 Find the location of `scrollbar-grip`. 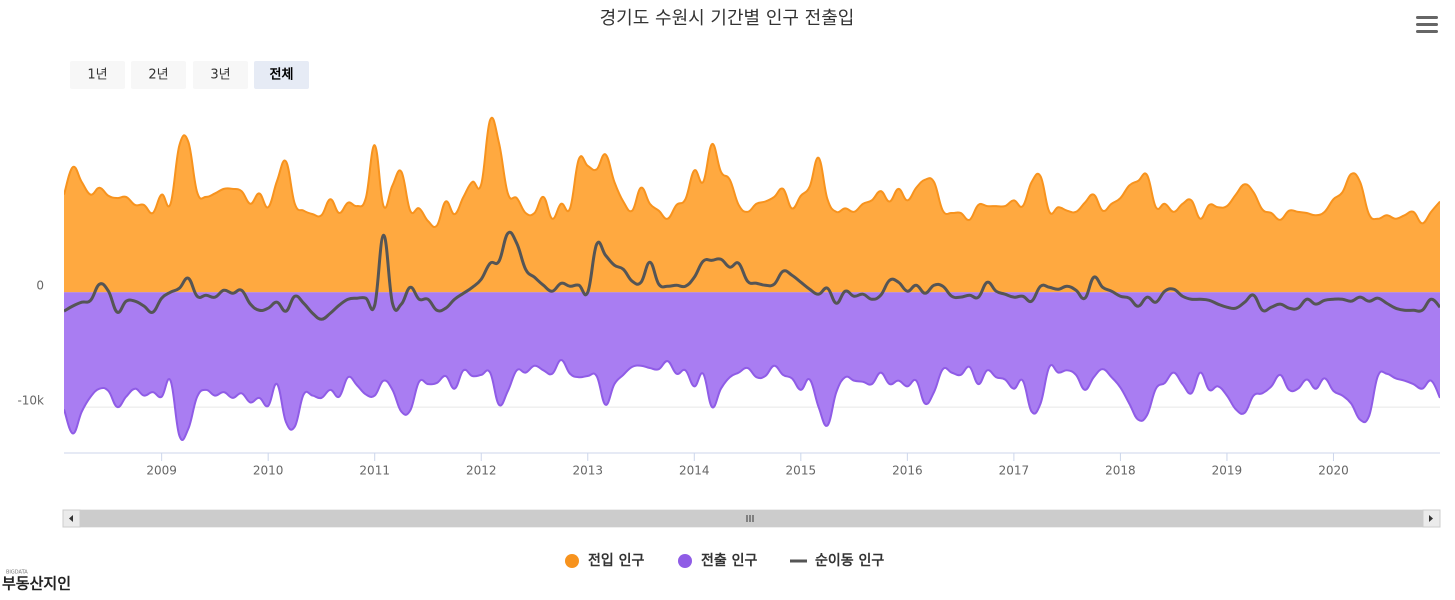

scrollbar-grip is located at coordinates (750, 518).